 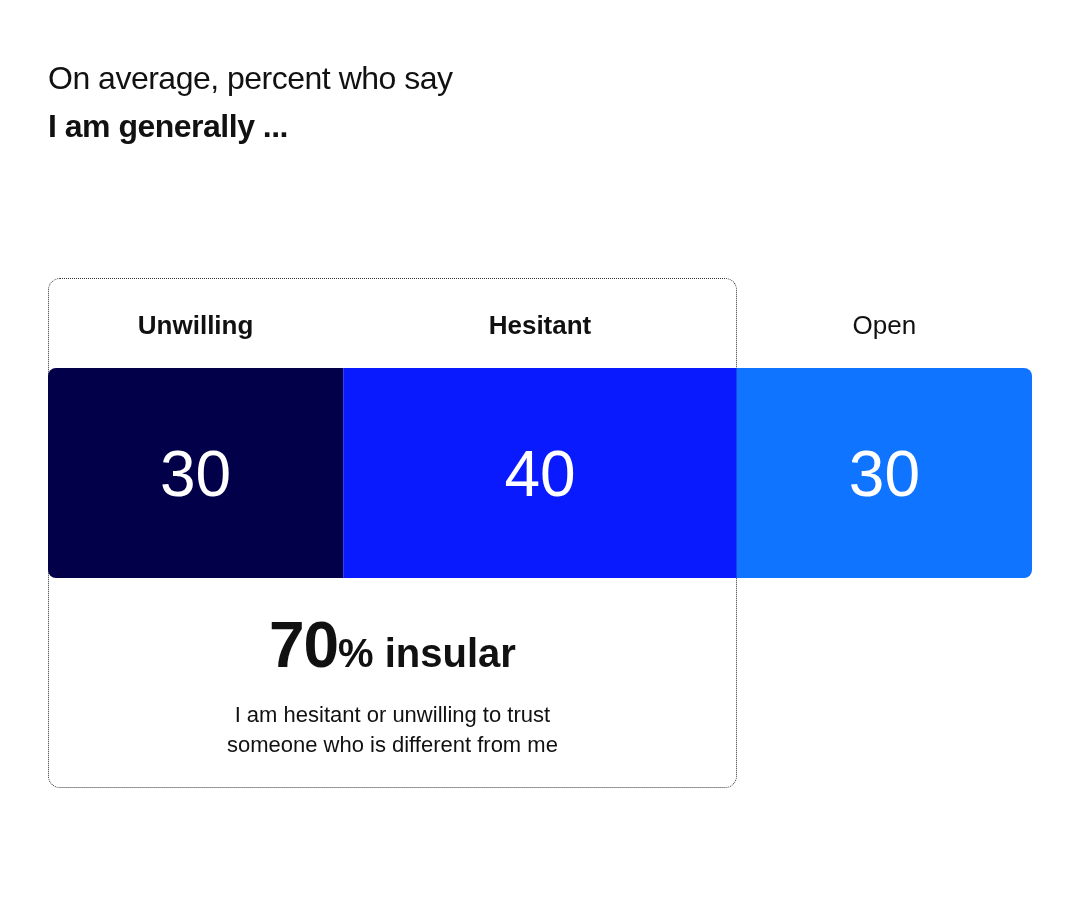 What do you see at coordinates (392, 730) in the screenshot?
I see `text: I am hesitant or unwilling to trust someone who is different from me` at bounding box center [392, 730].